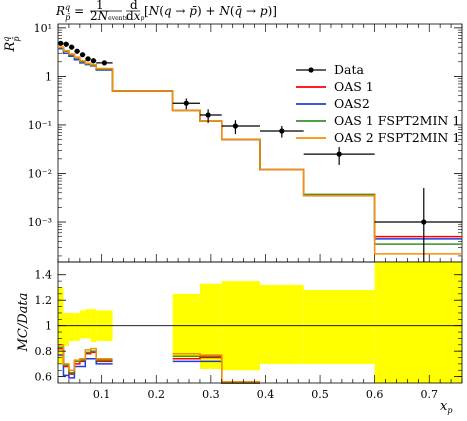  I want to click on legend-label: Data, so click(349, 69).